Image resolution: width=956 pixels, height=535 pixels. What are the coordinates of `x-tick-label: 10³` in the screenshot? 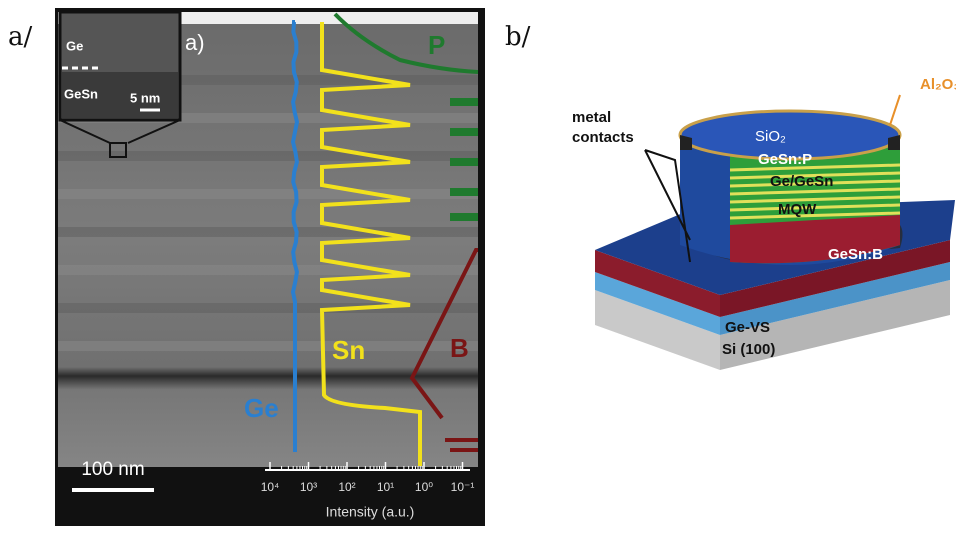 It's located at (308, 487).